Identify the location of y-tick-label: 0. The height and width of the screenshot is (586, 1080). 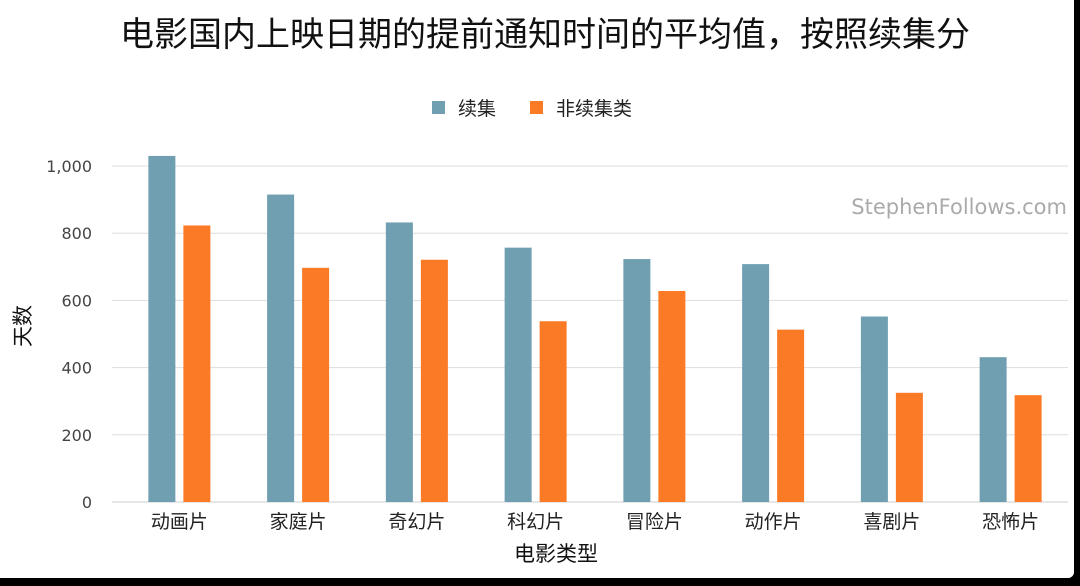
(87, 502).